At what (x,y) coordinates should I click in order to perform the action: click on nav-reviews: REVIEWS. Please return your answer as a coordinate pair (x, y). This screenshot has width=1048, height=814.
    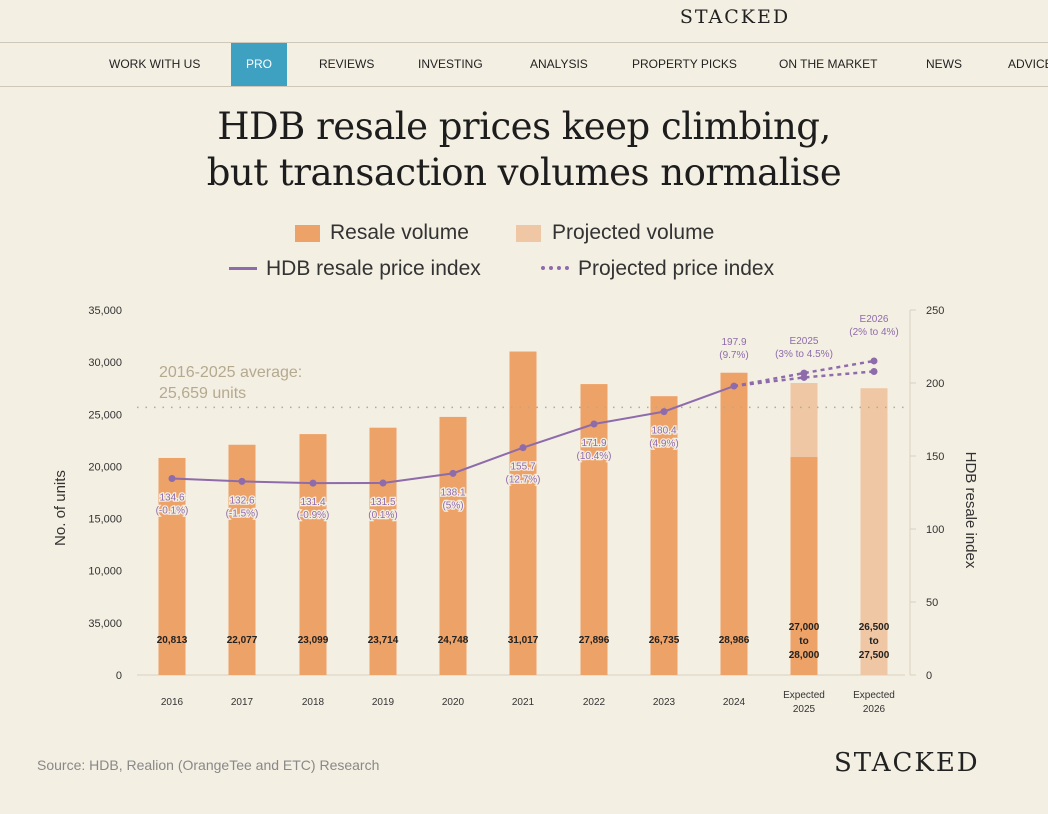
    Looking at the image, I should click on (347, 64).